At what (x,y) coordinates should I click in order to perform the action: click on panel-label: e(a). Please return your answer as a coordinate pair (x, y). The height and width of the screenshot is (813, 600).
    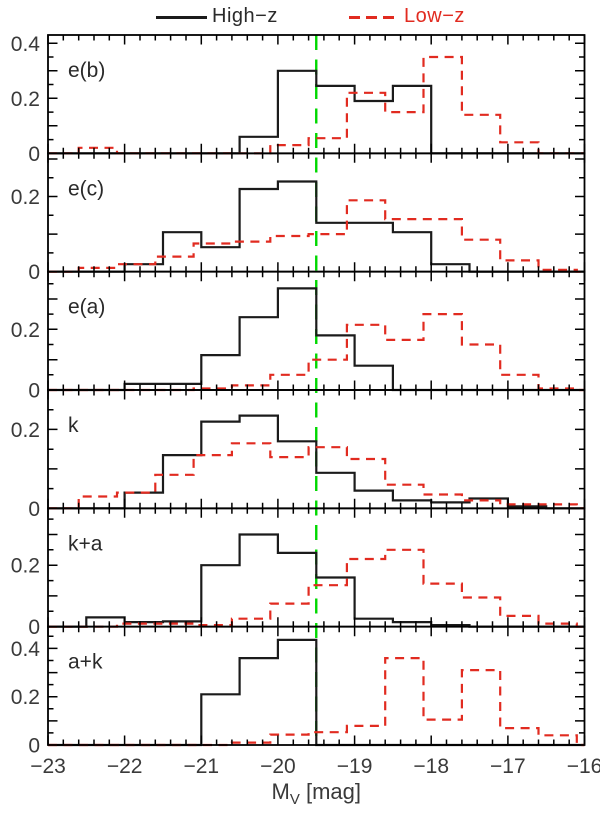
    Looking at the image, I should click on (86, 307).